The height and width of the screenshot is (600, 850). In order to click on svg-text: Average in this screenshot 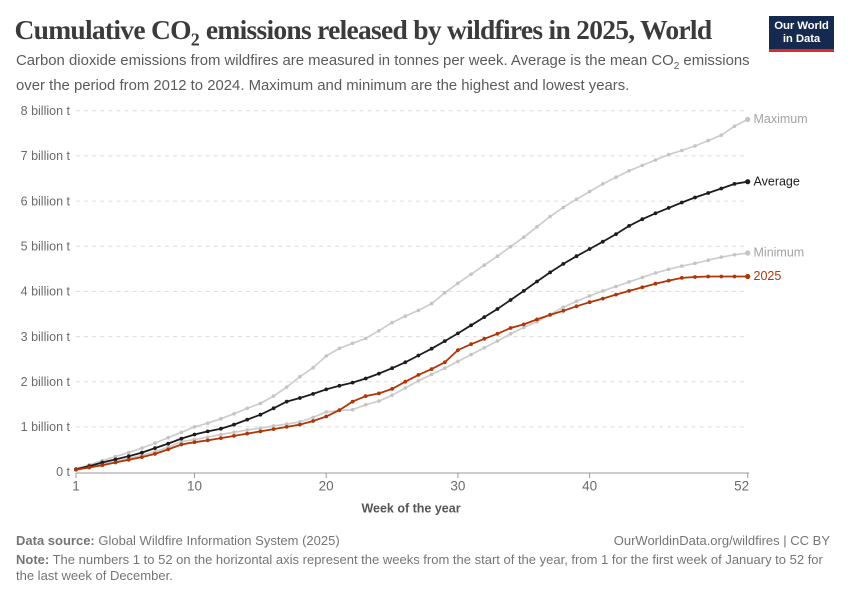, I will do `click(777, 181)`.